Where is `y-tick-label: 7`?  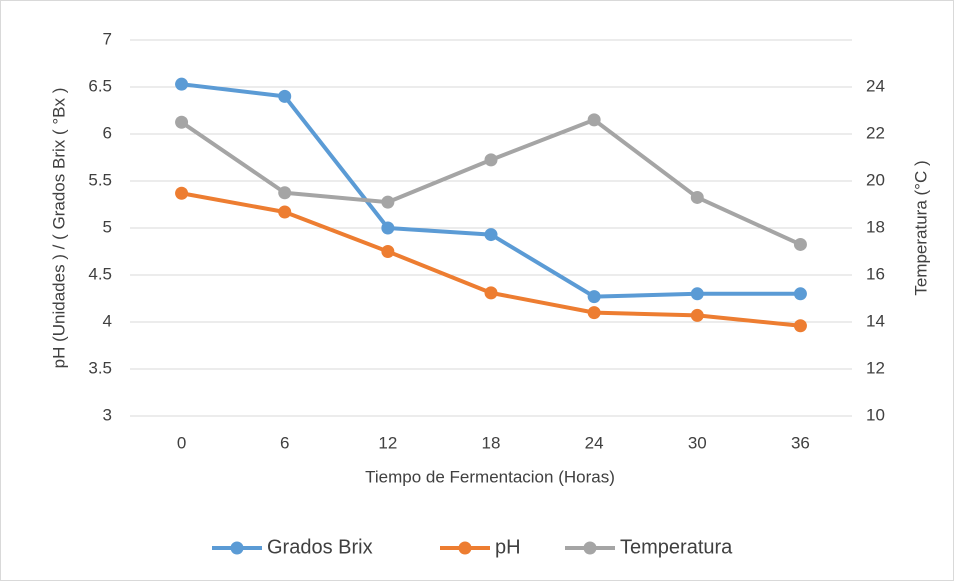
y-tick-label: 7 is located at coordinates (107, 38).